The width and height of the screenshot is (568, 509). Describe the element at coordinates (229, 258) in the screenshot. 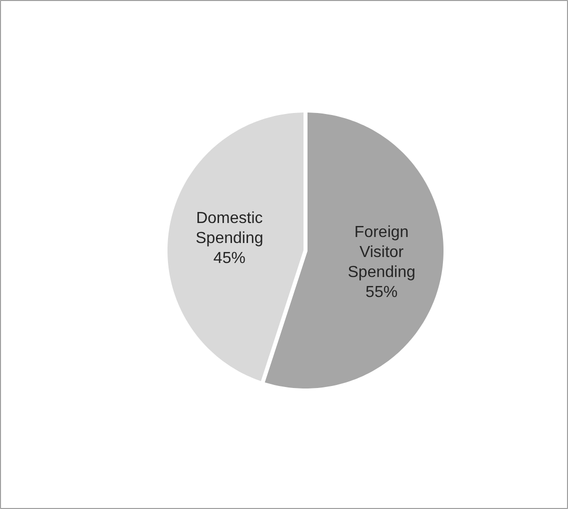

I see `data-label: 45%` at that location.